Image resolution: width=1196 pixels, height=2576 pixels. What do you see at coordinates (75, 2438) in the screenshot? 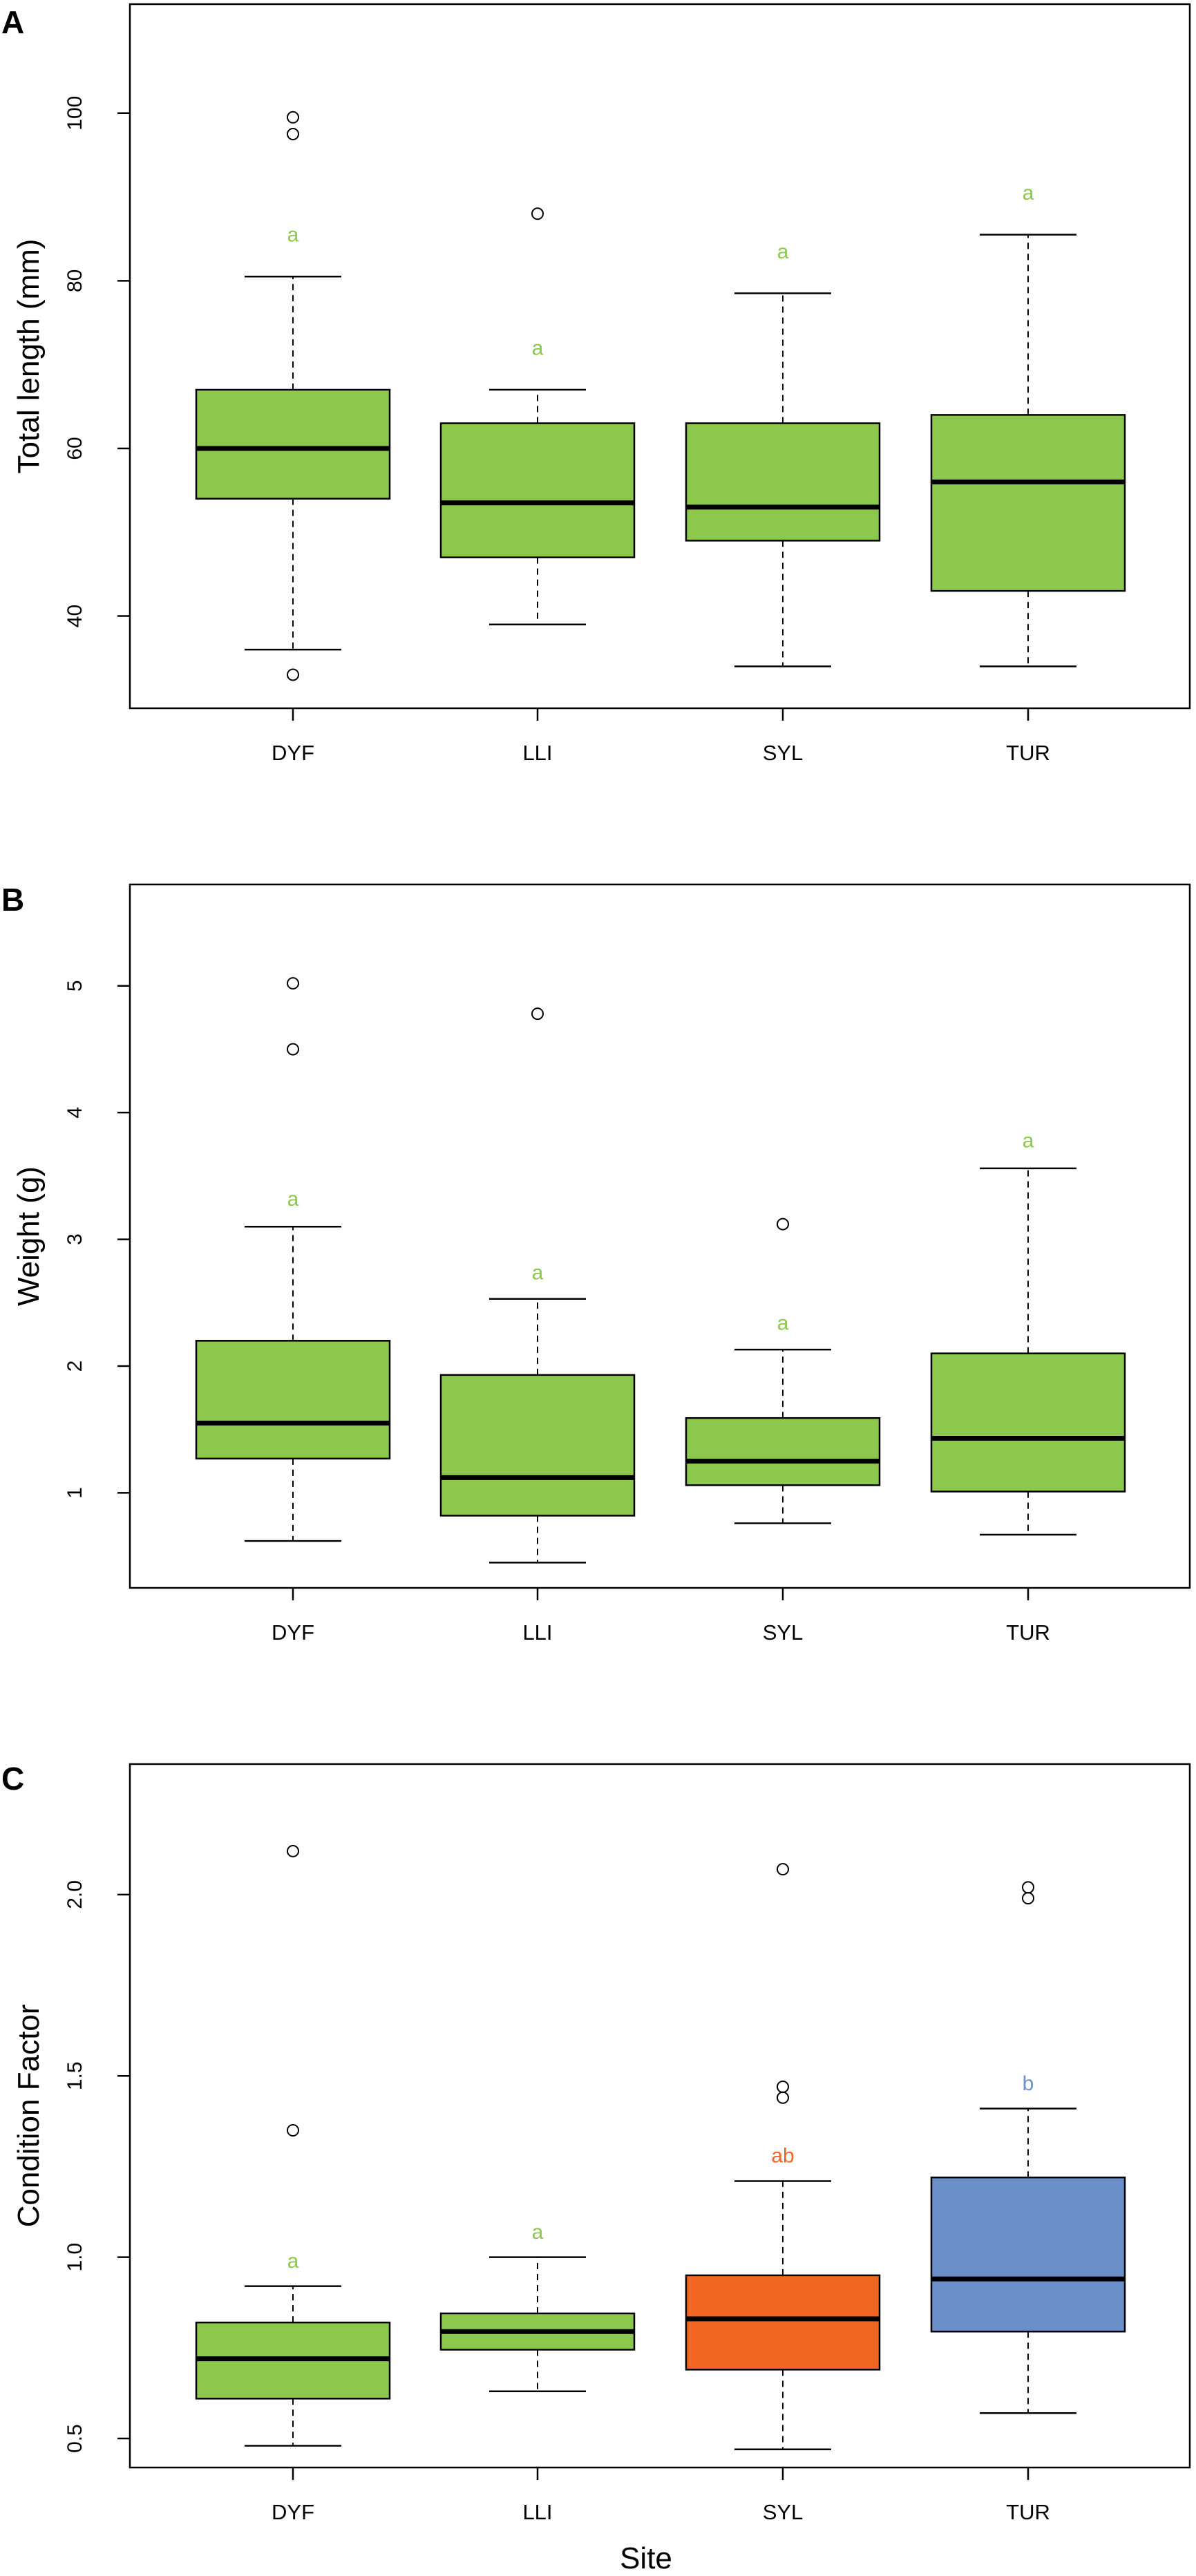
I see `y-tick-label: 0.5` at bounding box center [75, 2438].